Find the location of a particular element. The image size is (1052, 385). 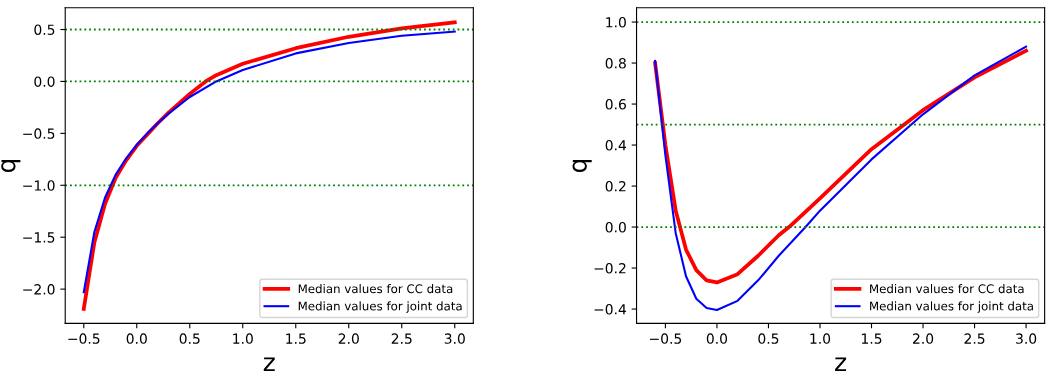

y-tick-label: 0.6 is located at coordinates (615, 104).